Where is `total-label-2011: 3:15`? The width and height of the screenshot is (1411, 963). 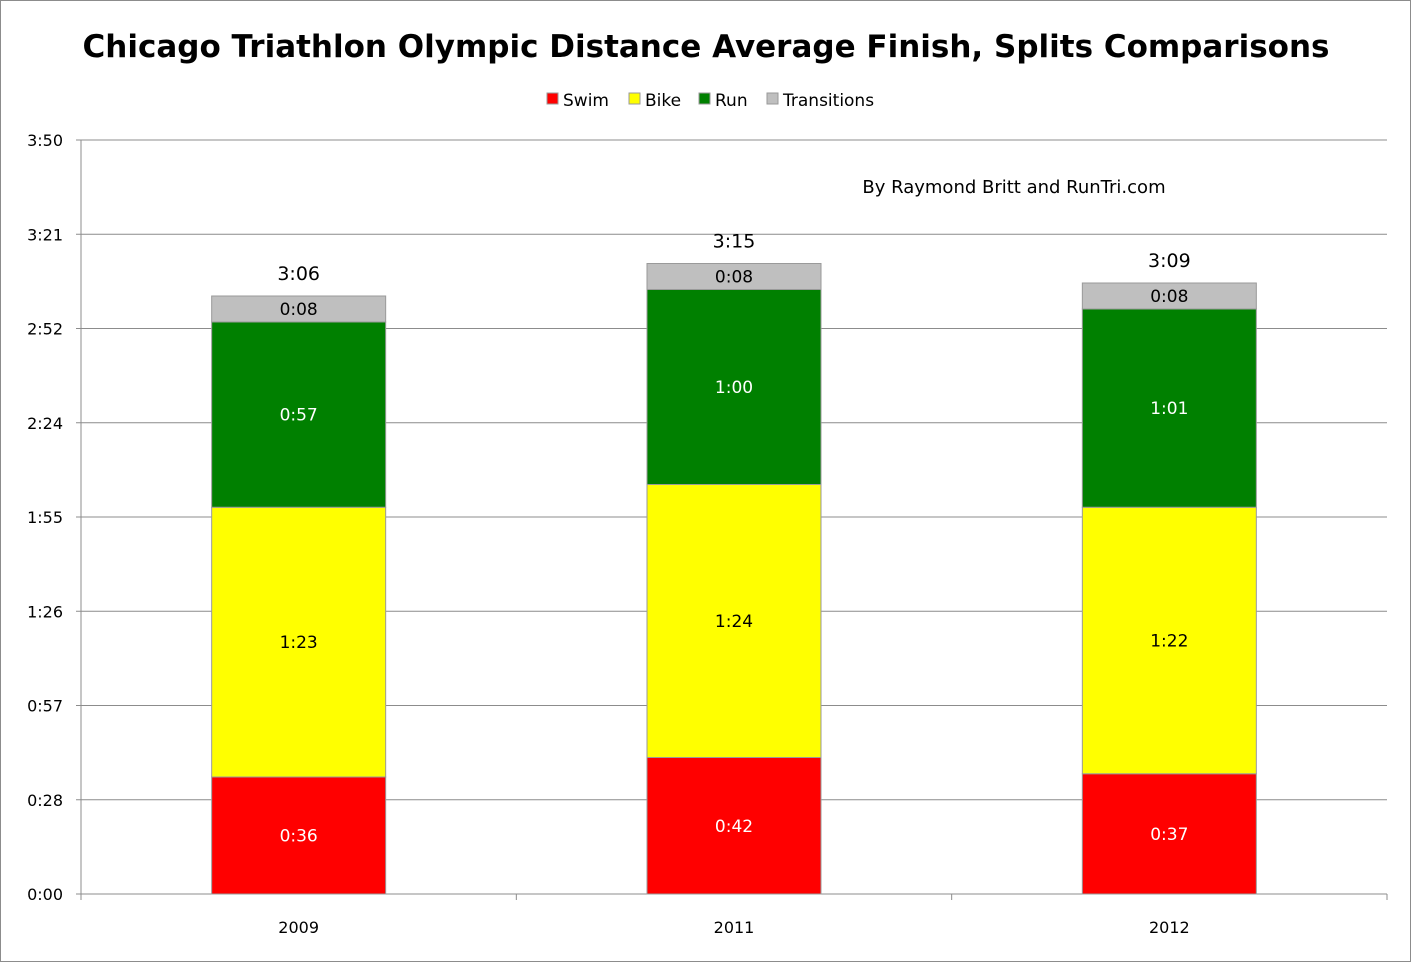
total-label-2011: 3:15 is located at coordinates (734, 242).